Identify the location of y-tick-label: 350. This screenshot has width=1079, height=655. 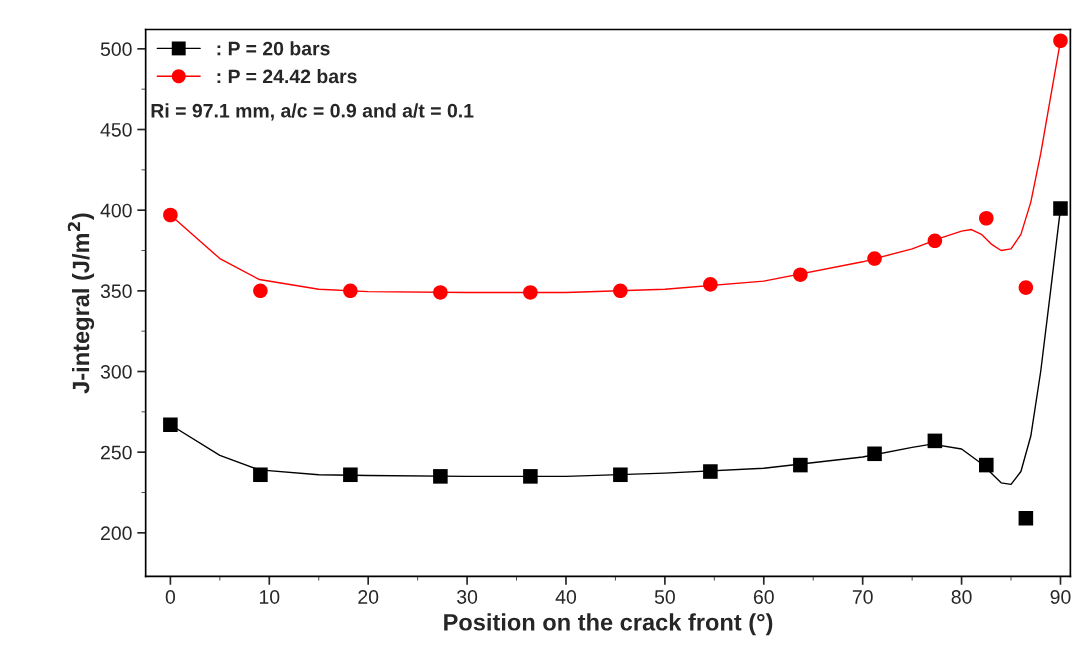
(116, 291).